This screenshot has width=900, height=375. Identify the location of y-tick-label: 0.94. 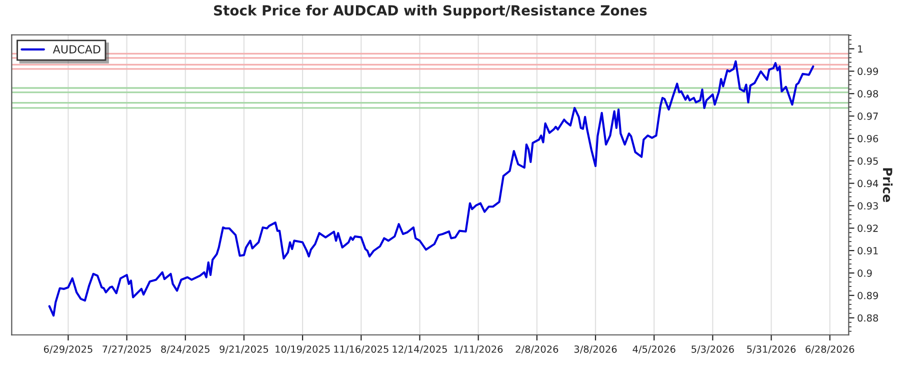
(868, 184).